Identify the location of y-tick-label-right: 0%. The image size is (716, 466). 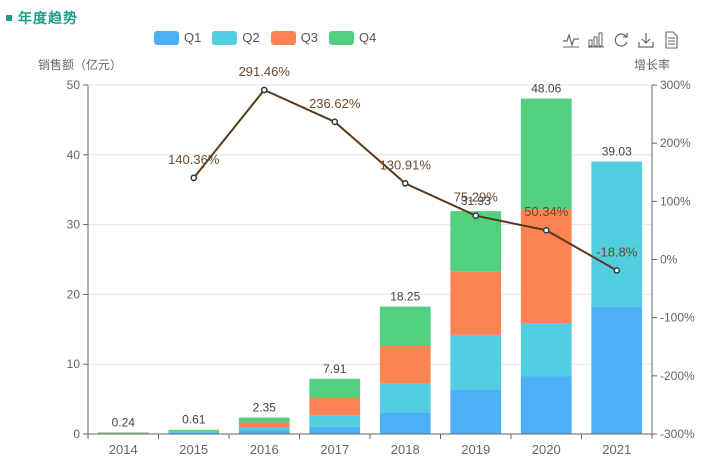
(669, 260).